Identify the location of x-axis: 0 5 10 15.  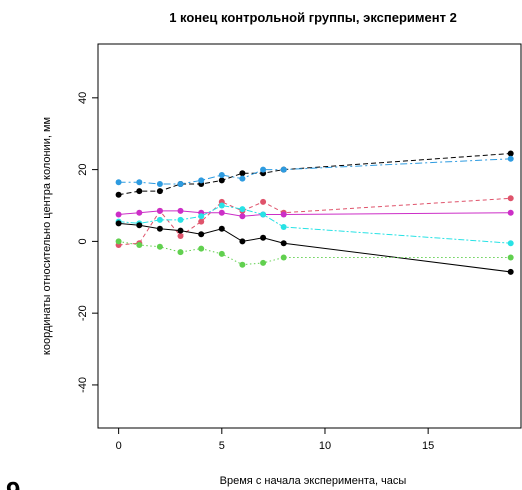
(275, 440).